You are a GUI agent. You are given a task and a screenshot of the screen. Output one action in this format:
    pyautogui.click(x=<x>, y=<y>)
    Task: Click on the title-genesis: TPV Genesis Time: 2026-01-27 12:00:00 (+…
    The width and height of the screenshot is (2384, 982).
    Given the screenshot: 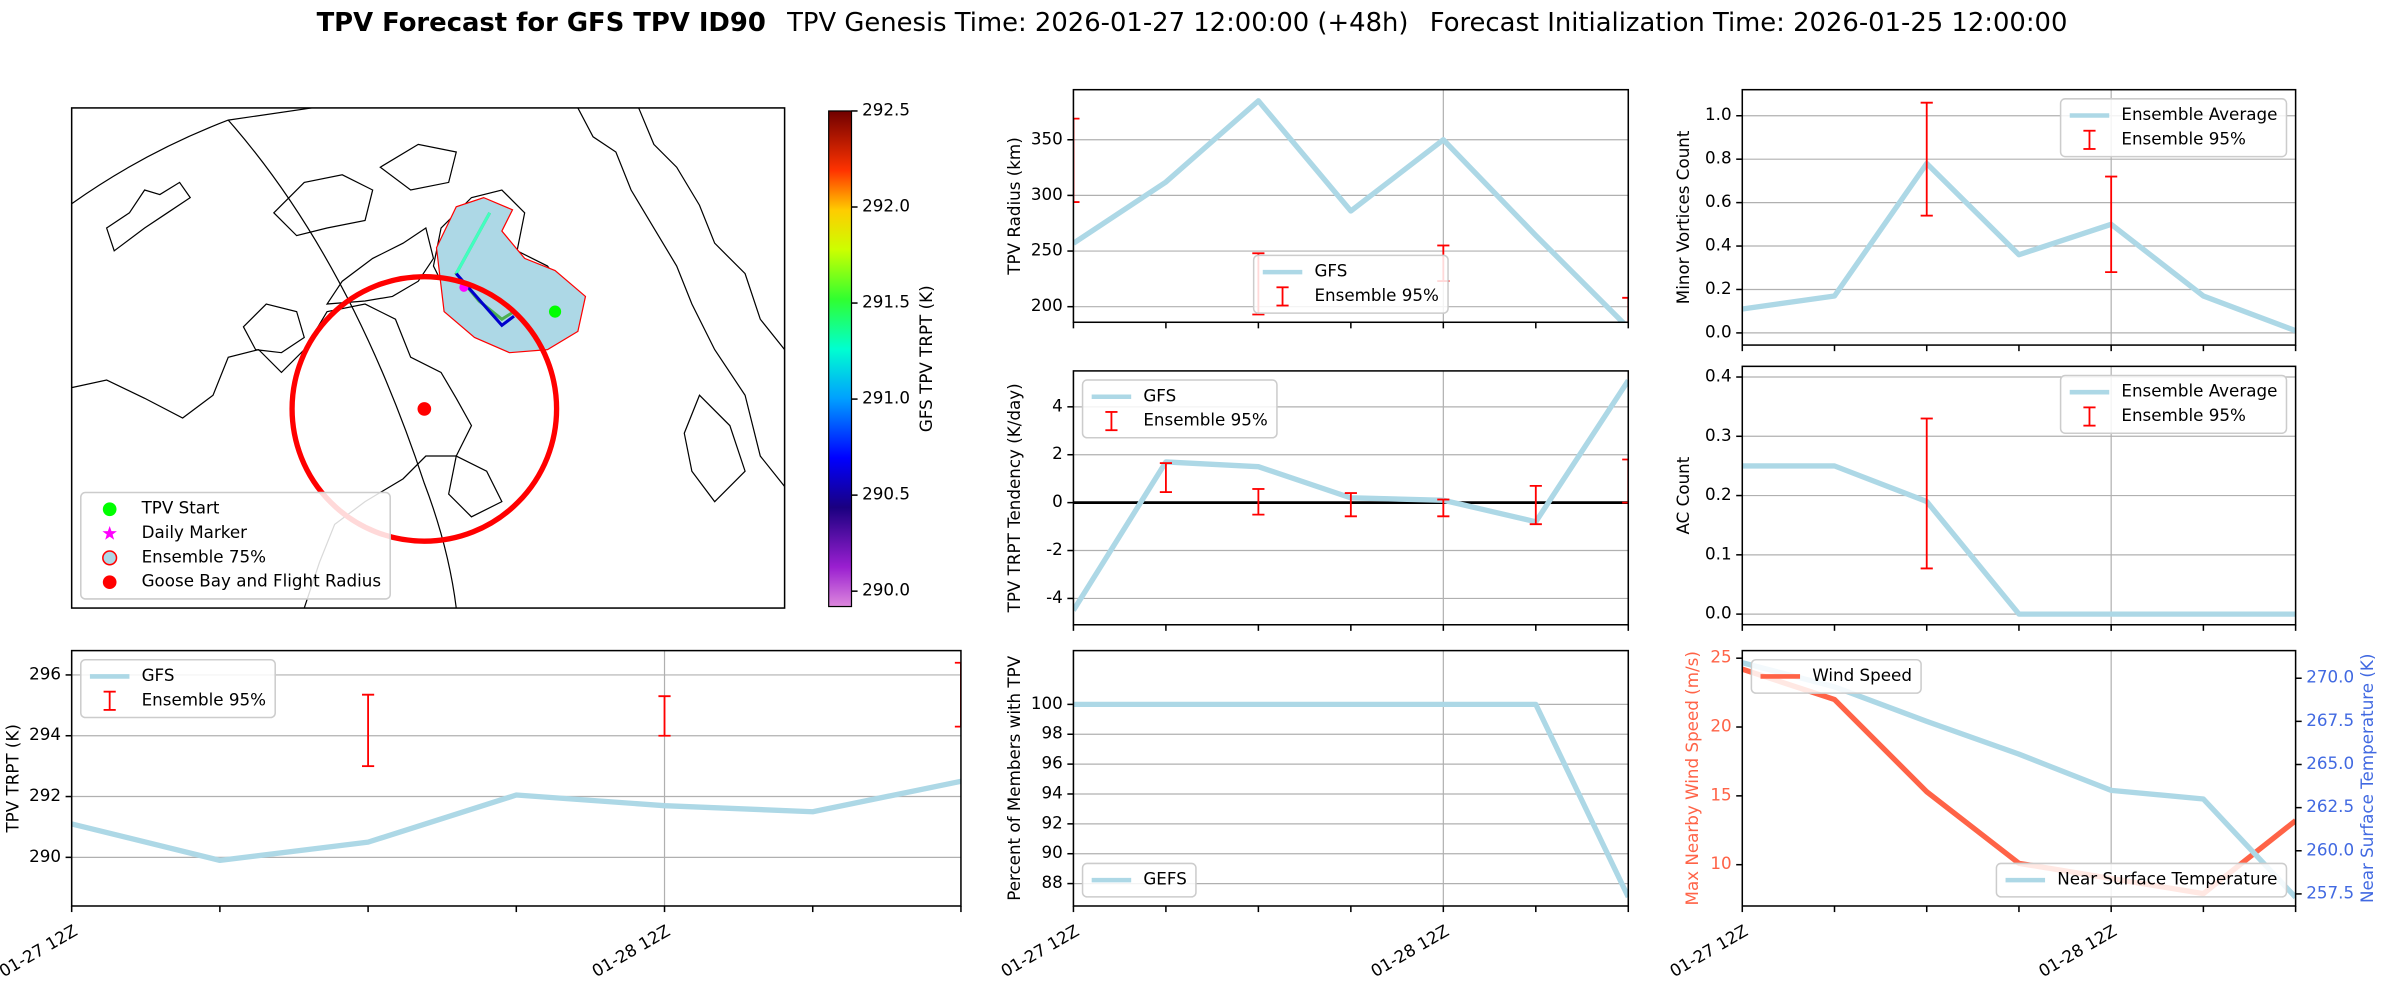 What is the action you would take?
    pyautogui.click(x=1097, y=22)
    